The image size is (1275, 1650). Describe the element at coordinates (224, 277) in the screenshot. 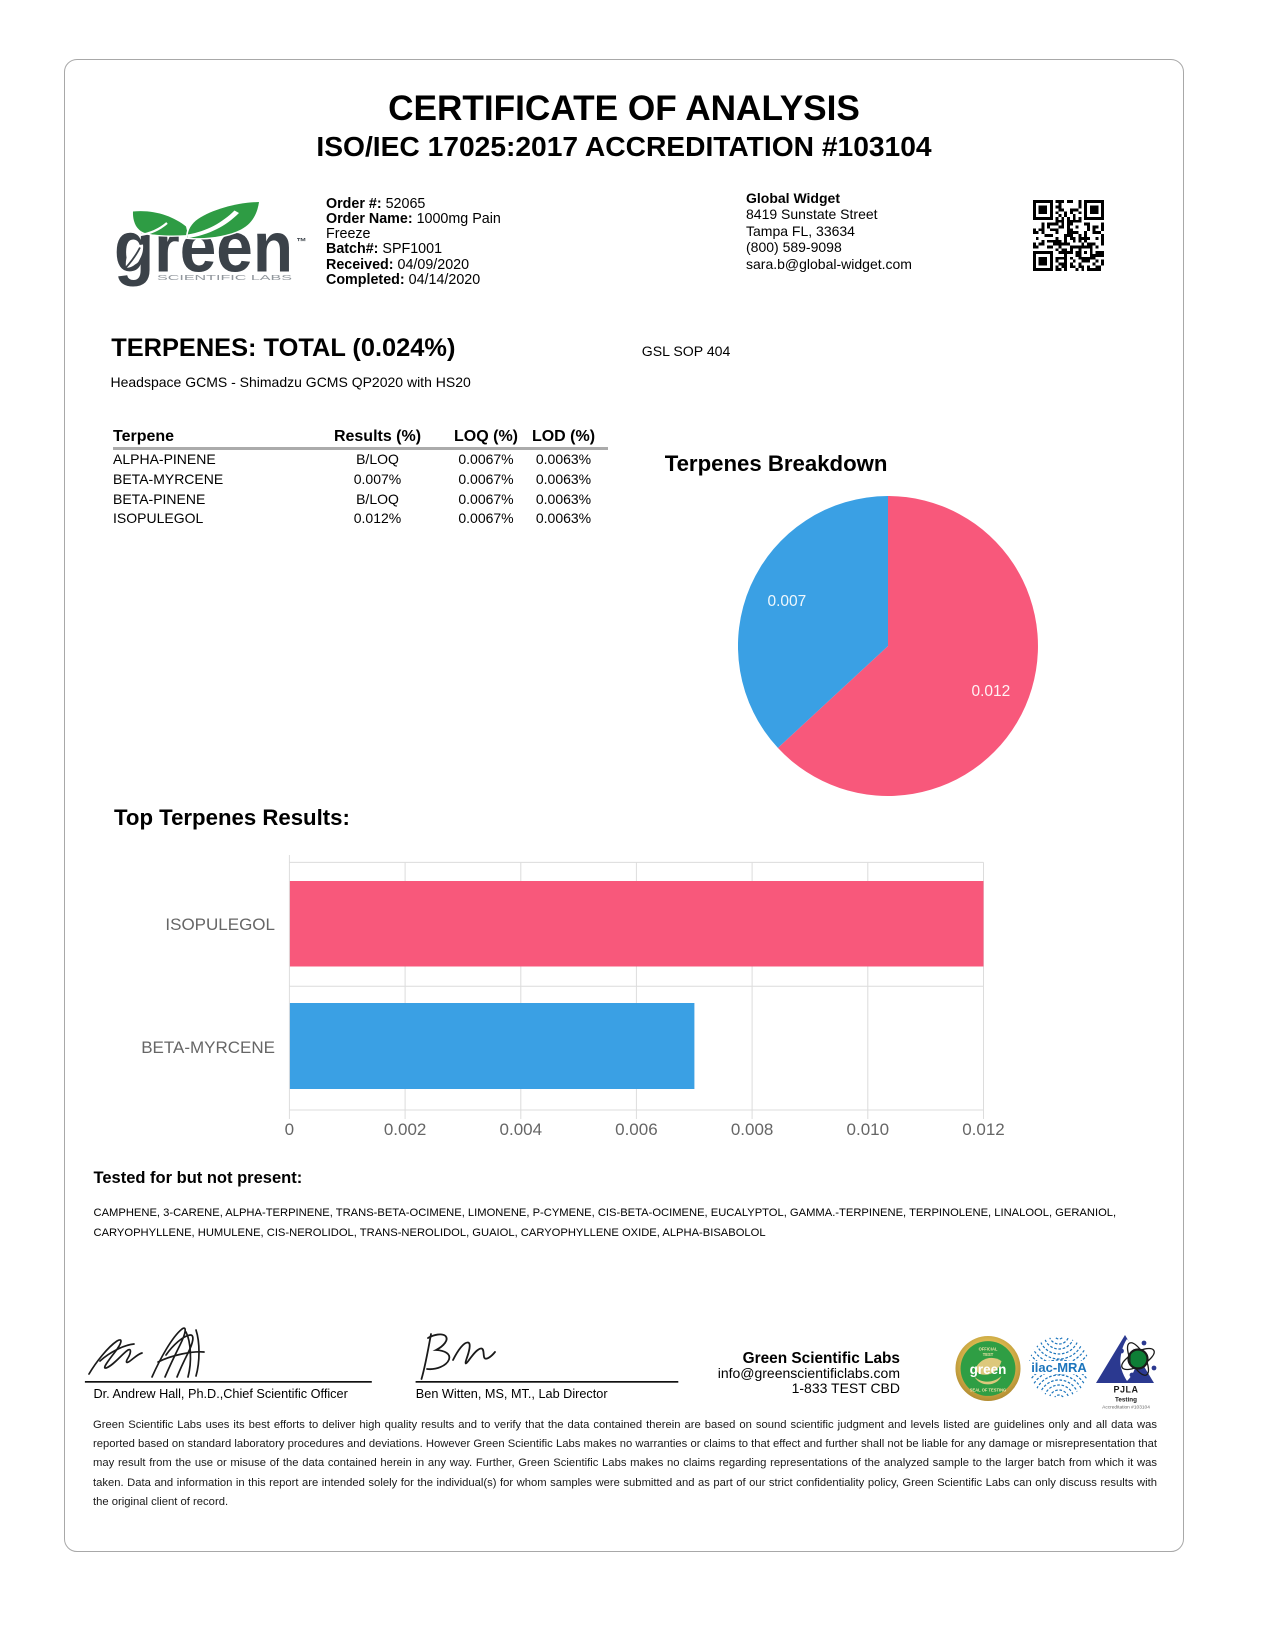

I see `svg-text: SCIENTIFIC LABS` at that location.